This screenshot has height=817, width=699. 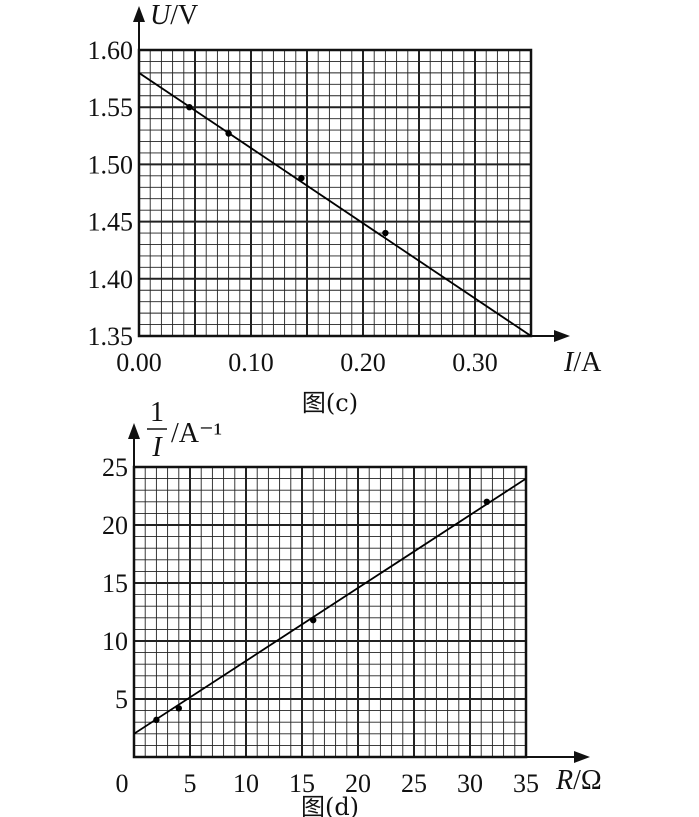 I want to click on chart-c-ylabel: U/V, so click(x=174, y=15).